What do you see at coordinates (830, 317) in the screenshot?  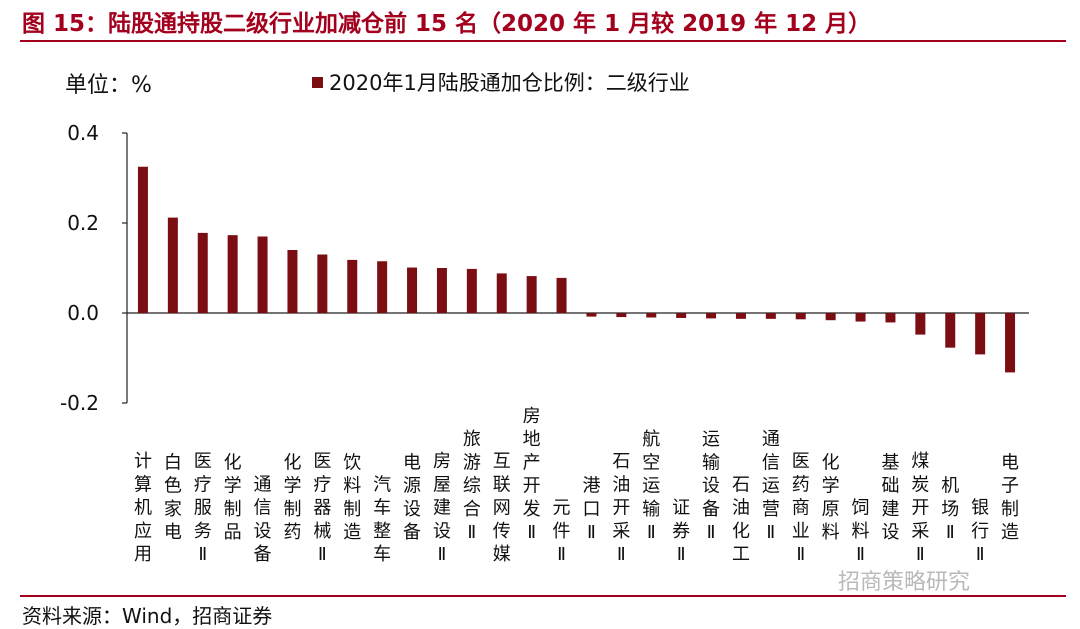 I see `bar-化学原料` at bounding box center [830, 317].